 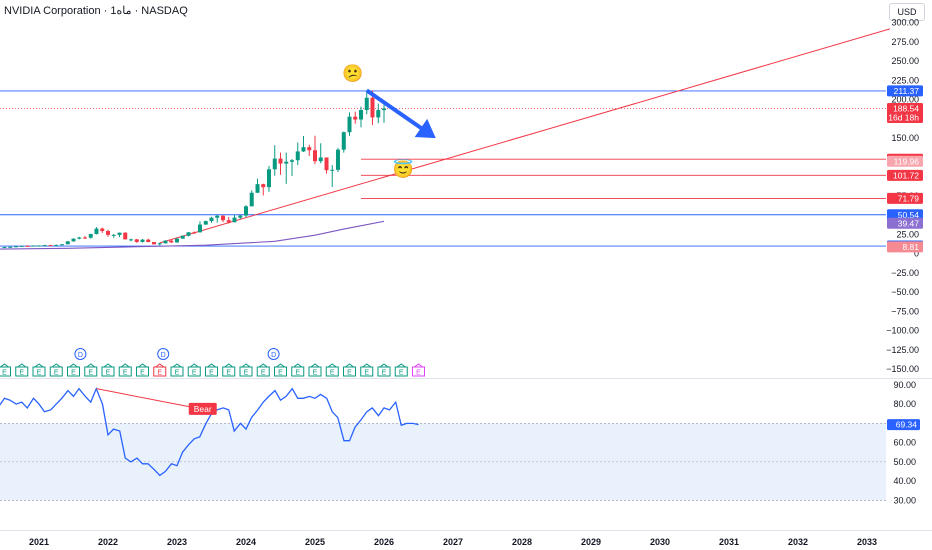 I want to click on price-tag-label: 8.81, so click(x=910, y=247).